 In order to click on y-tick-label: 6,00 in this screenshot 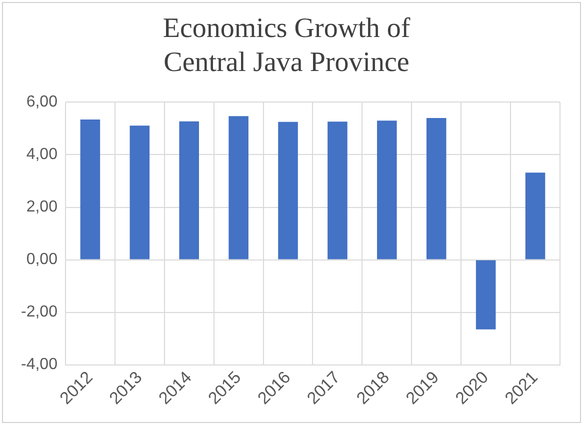, I will do `click(42, 102)`.